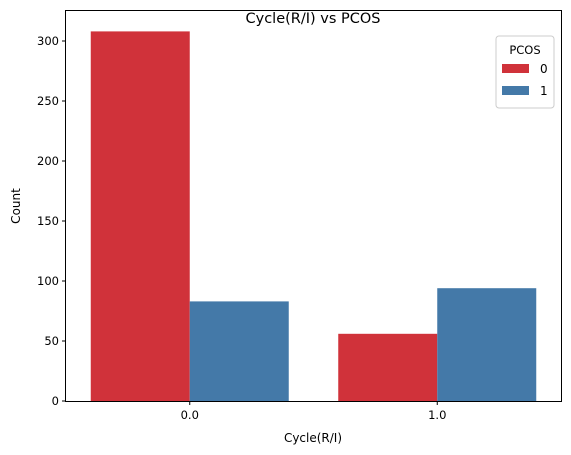 This screenshot has width=571, height=455. I want to click on y-tick-label-0: 0, so click(55, 401).